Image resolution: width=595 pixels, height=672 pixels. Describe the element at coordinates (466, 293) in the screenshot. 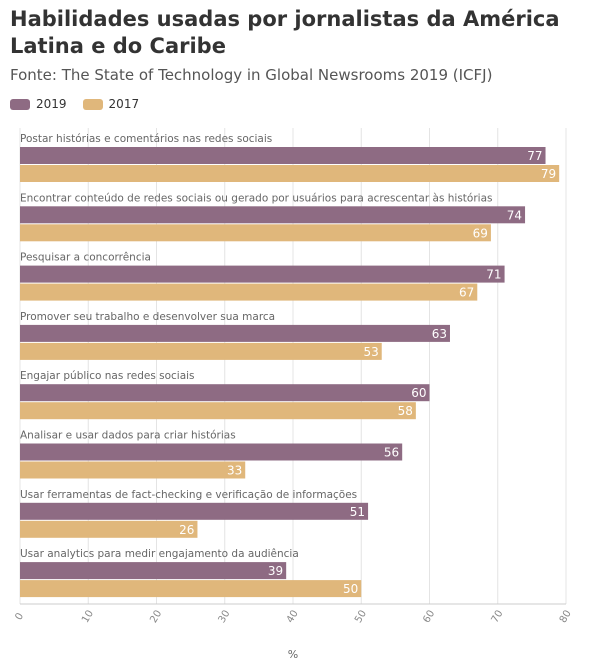

I see `value-label-2017: 67` at that location.